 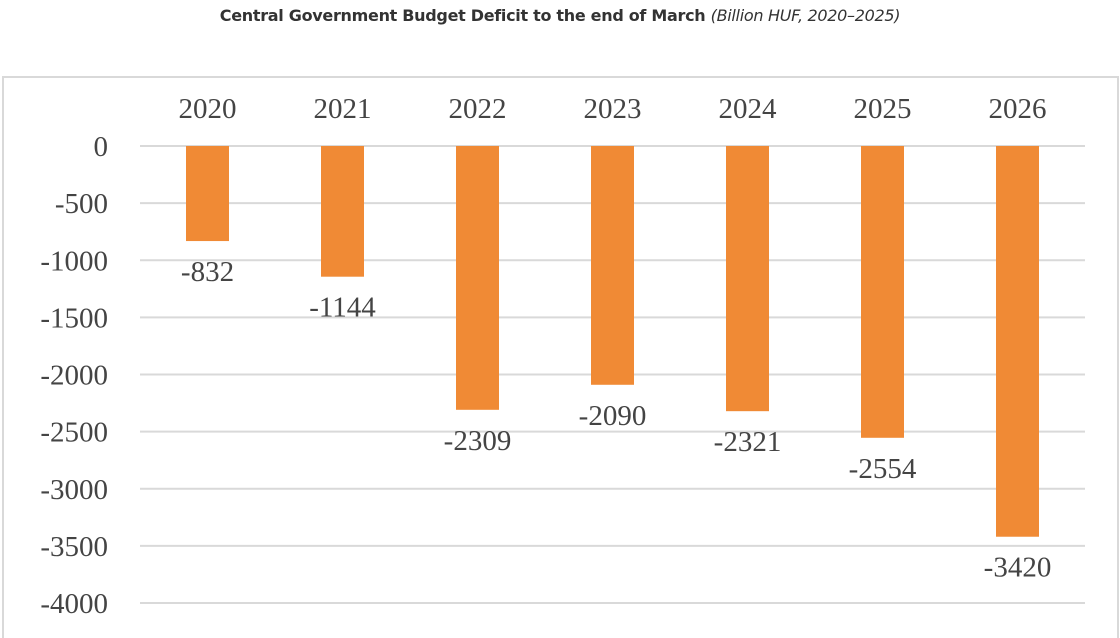 I want to click on data-label: -2090, so click(x=613, y=416).